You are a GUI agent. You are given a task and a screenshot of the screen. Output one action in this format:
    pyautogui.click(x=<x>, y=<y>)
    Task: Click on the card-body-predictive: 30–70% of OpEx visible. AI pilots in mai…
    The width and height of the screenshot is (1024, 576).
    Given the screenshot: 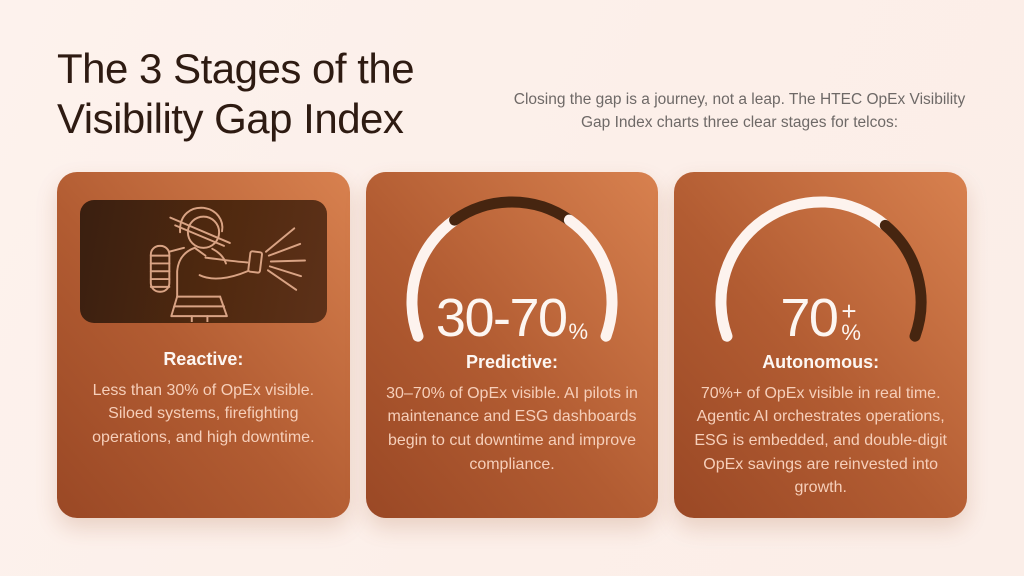 What is the action you would take?
    pyautogui.click(x=512, y=428)
    